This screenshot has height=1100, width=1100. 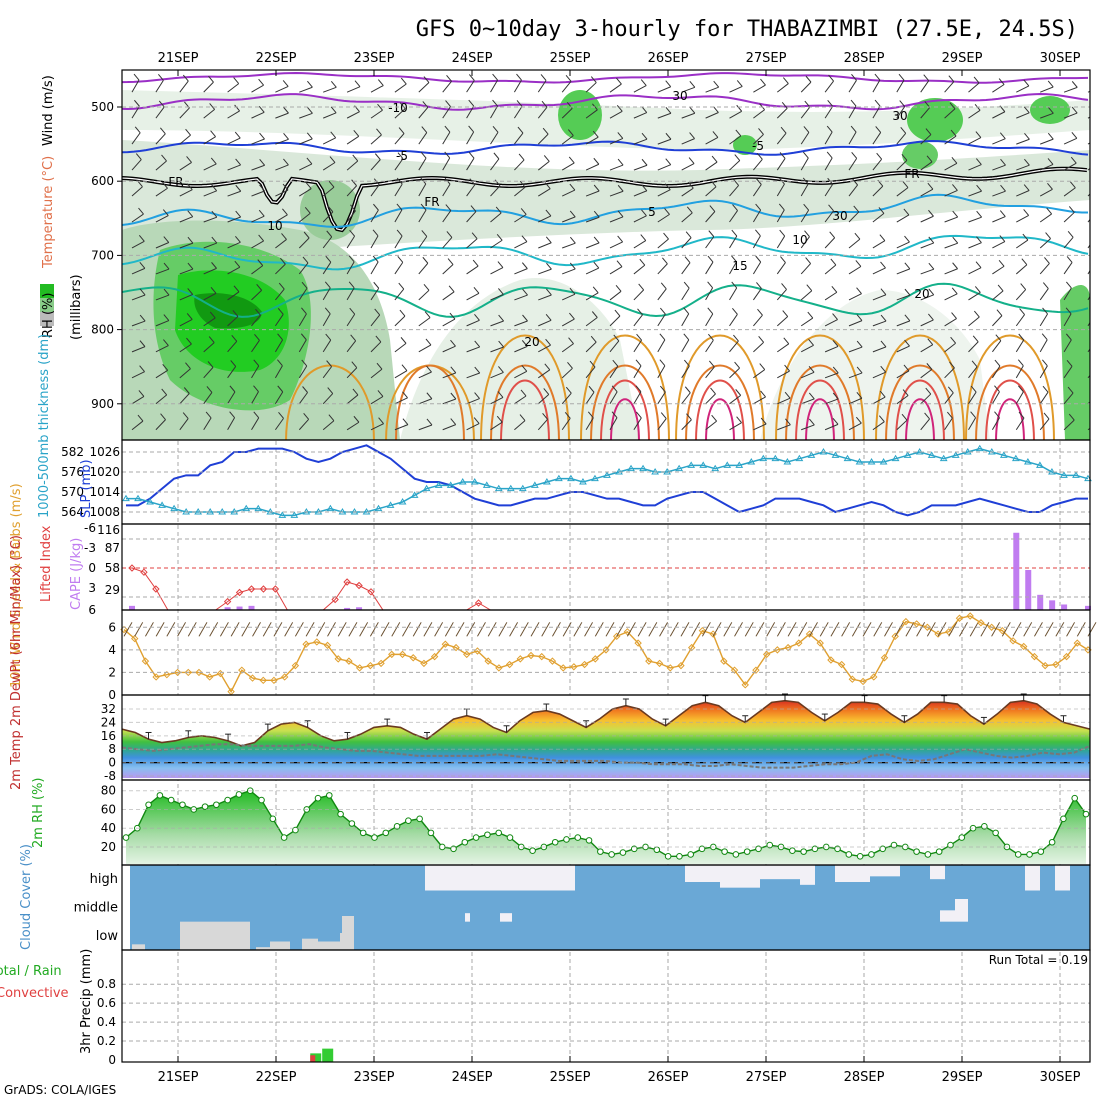 I want to click on precip-total-bar, so click(x=316, y=1057).